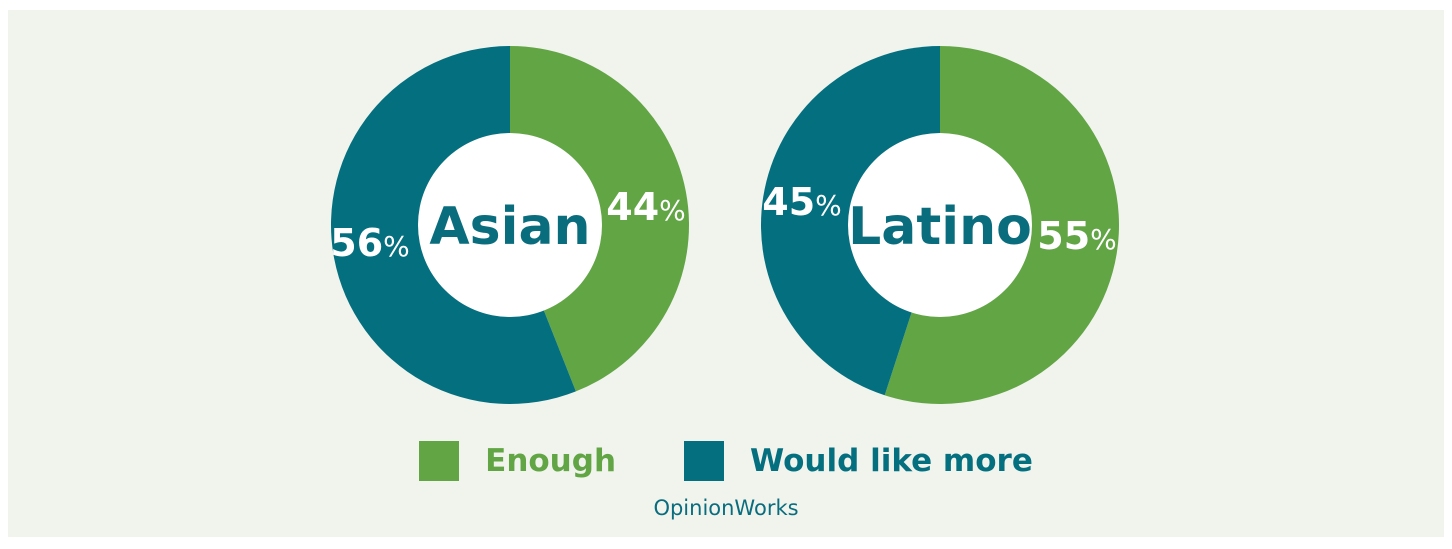  What do you see at coordinates (439, 461) in the screenshot?
I see `legend-swatch-enough` at bounding box center [439, 461].